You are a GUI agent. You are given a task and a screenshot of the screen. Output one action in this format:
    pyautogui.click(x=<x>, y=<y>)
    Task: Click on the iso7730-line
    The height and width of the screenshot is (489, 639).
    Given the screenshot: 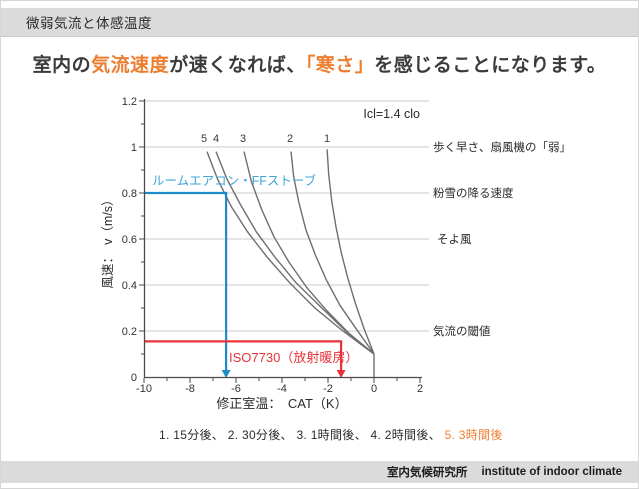 What is the action you would take?
    pyautogui.click(x=243, y=355)
    